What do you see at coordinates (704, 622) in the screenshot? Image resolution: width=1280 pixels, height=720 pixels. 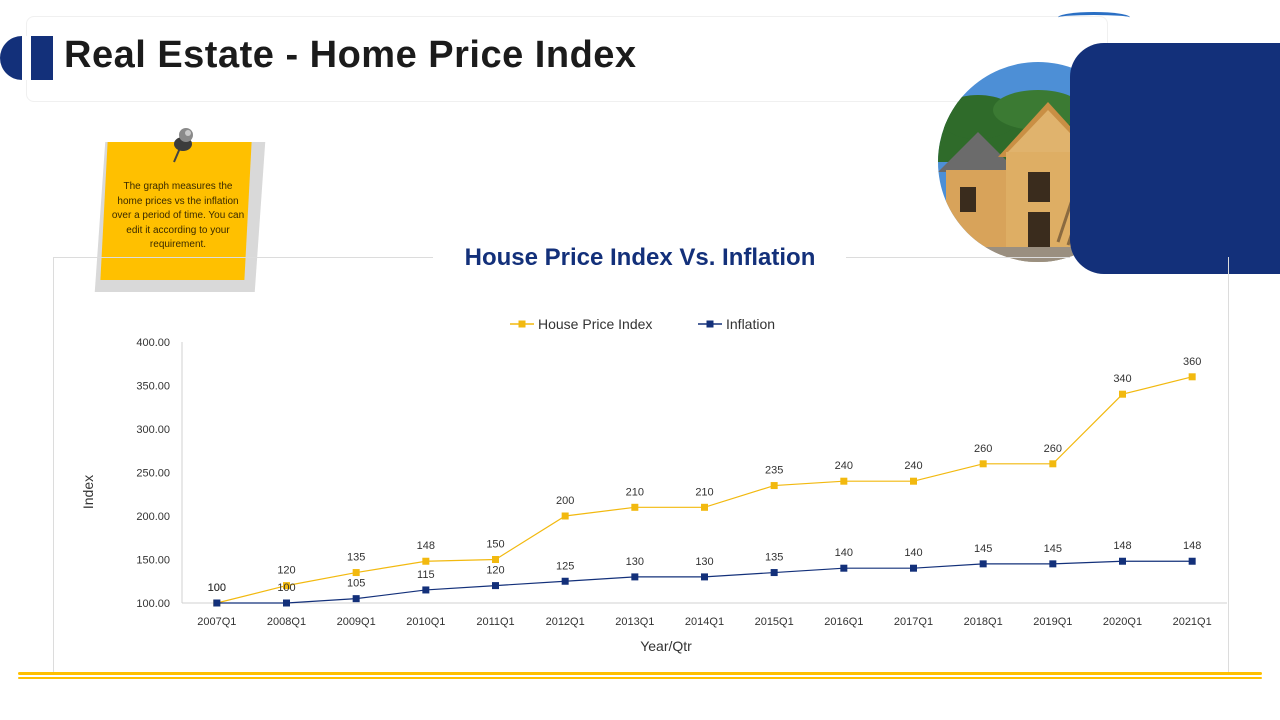 I see `x-tick-label: 2014Q1` at bounding box center [704, 622].